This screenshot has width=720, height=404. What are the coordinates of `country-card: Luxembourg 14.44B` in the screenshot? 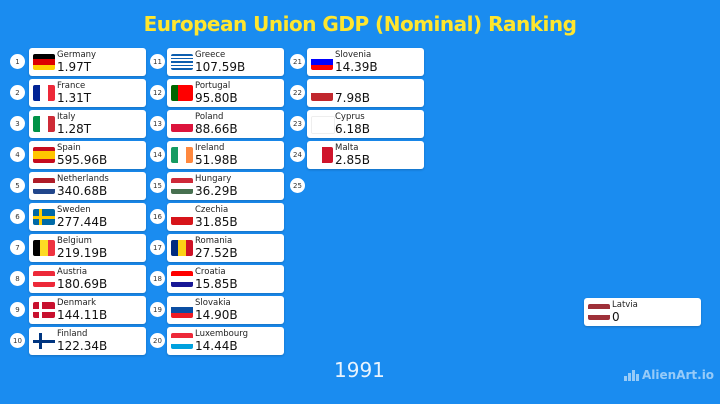 It's located at (225, 341).